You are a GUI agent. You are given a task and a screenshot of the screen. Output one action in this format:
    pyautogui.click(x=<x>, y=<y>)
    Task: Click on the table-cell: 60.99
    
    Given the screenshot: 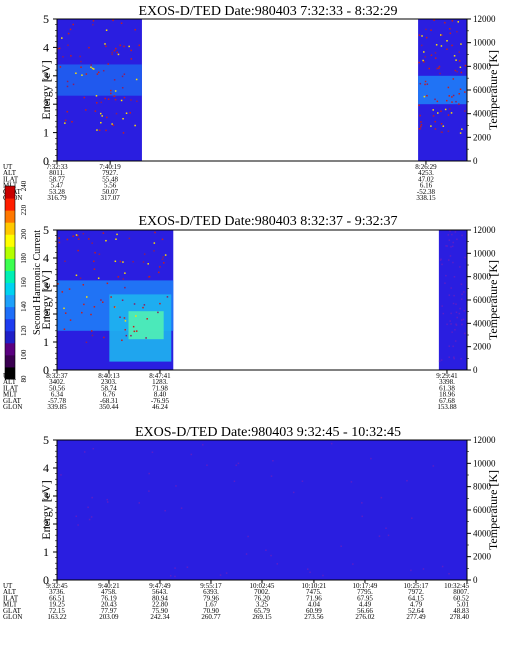 What is the action you would take?
    pyautogui.click(x=314, y=611)
    